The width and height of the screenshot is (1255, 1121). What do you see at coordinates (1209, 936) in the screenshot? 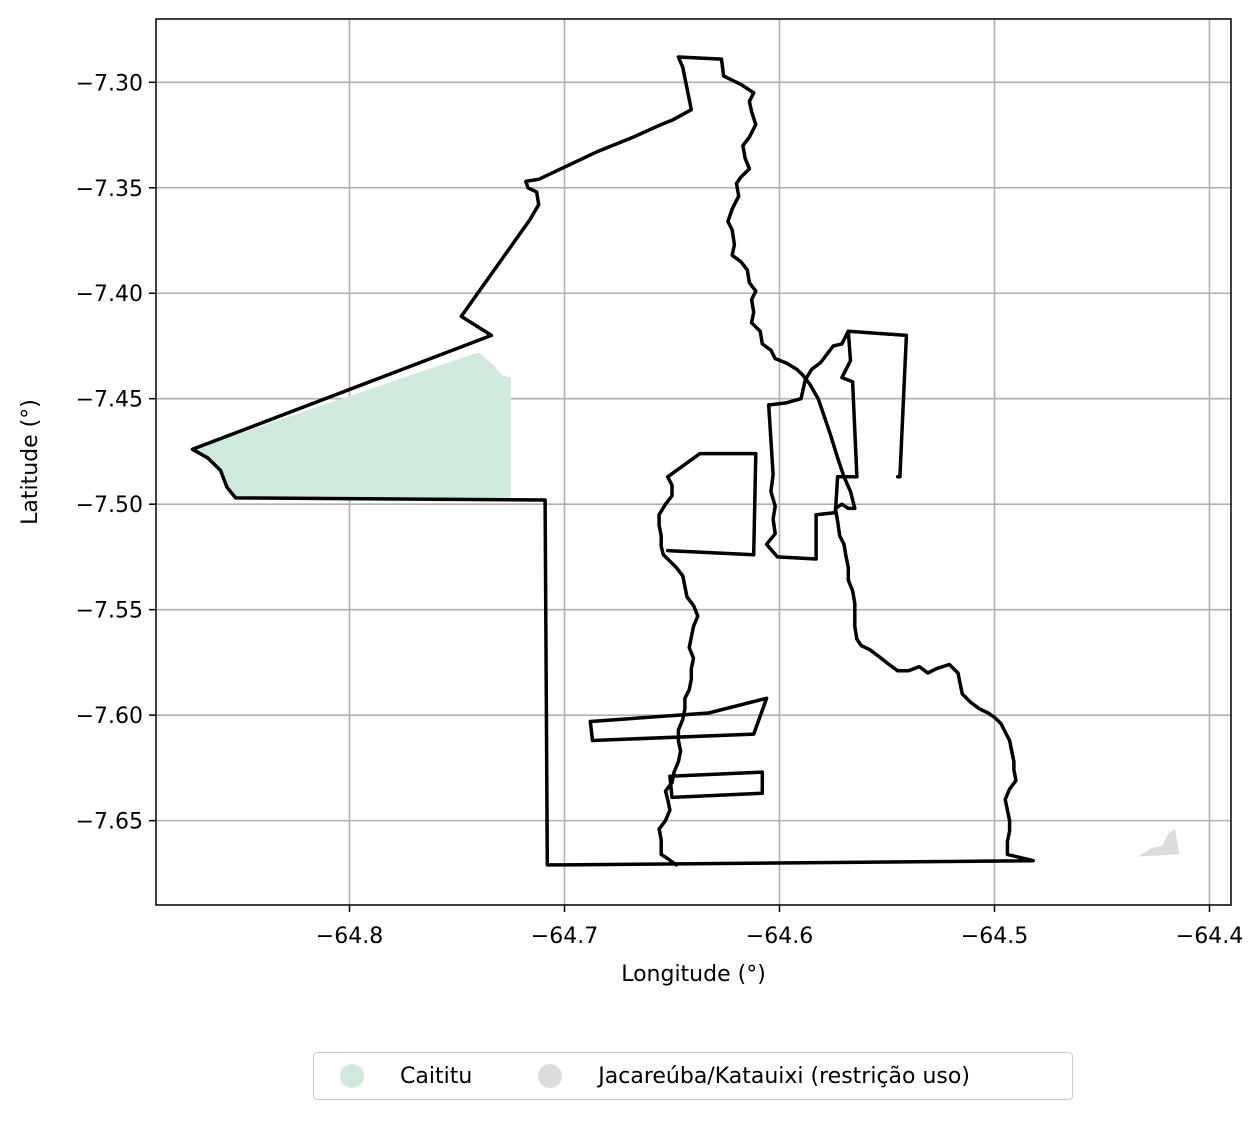
I see `x-tick-label: −64.4` at bounding box center [1209, 936].